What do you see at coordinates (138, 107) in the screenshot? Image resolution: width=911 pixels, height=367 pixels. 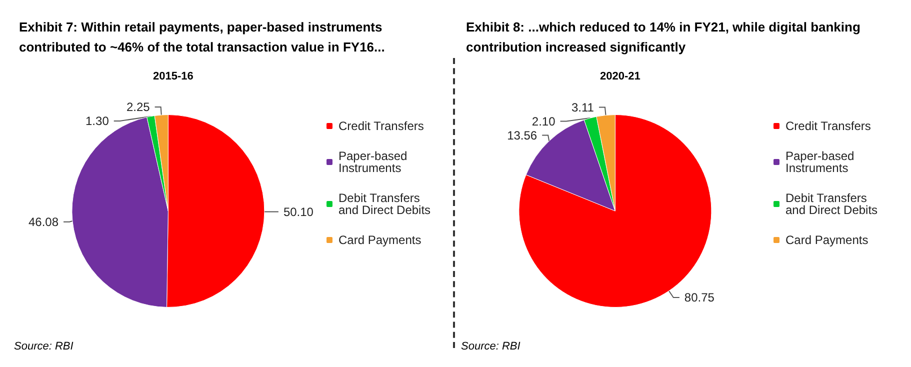 I see `data-label: 2.25` at bounding box center [138, 107].